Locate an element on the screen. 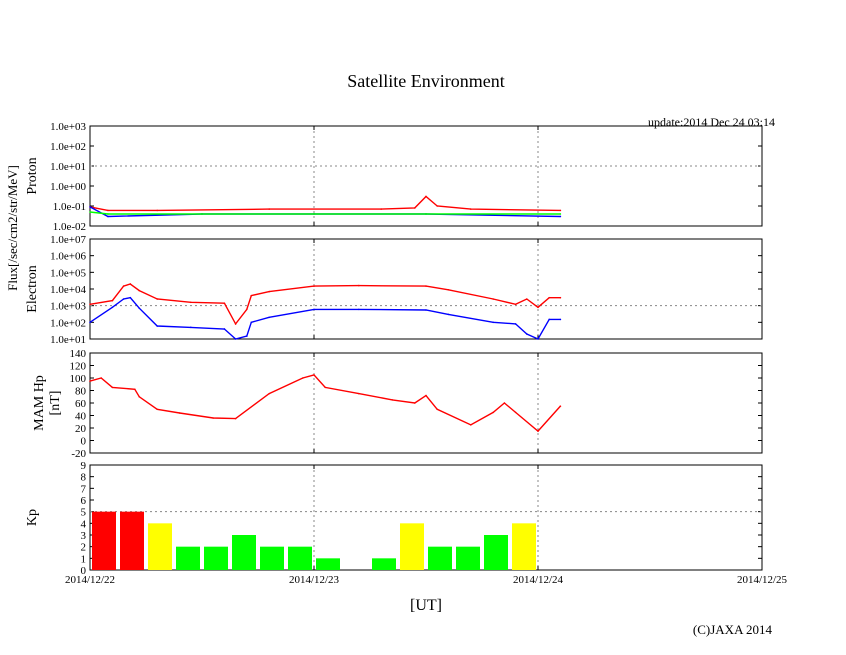  y-tick-label: 6 is located at coordinates (84, 501).